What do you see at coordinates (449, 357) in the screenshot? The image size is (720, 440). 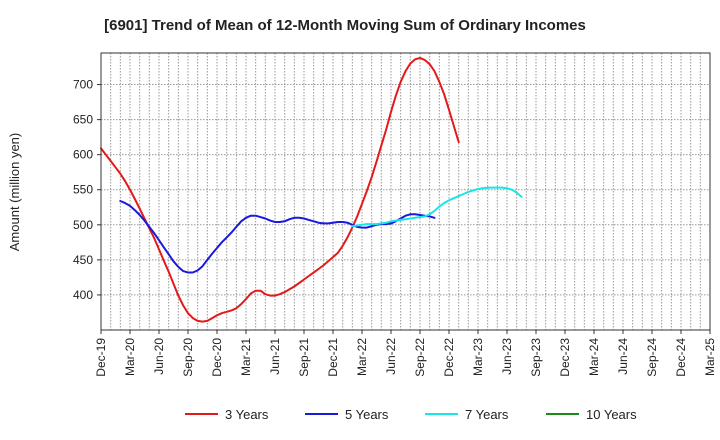 I see `x-tick-label: Dec-22` at bounding box center [449, 357].